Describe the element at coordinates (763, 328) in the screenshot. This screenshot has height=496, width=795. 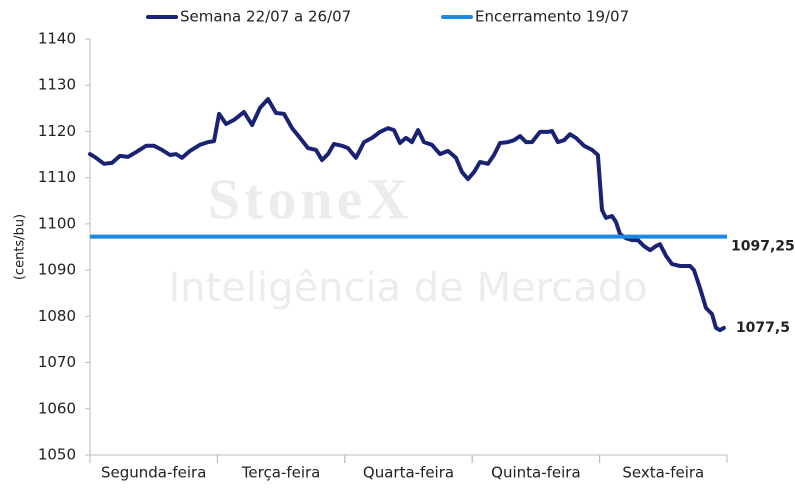
I see `data-label: 1077,5` at that location.